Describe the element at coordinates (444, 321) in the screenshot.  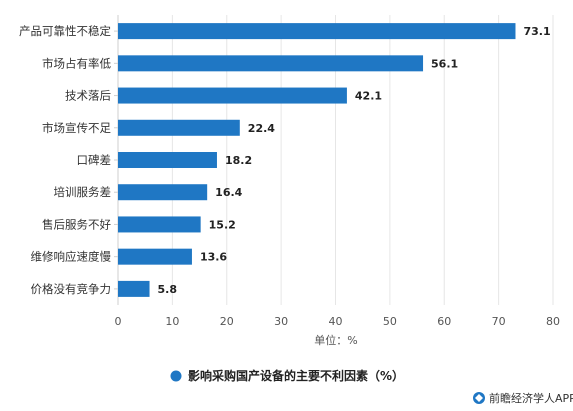
I see `x-tick-label: 60` at that location.